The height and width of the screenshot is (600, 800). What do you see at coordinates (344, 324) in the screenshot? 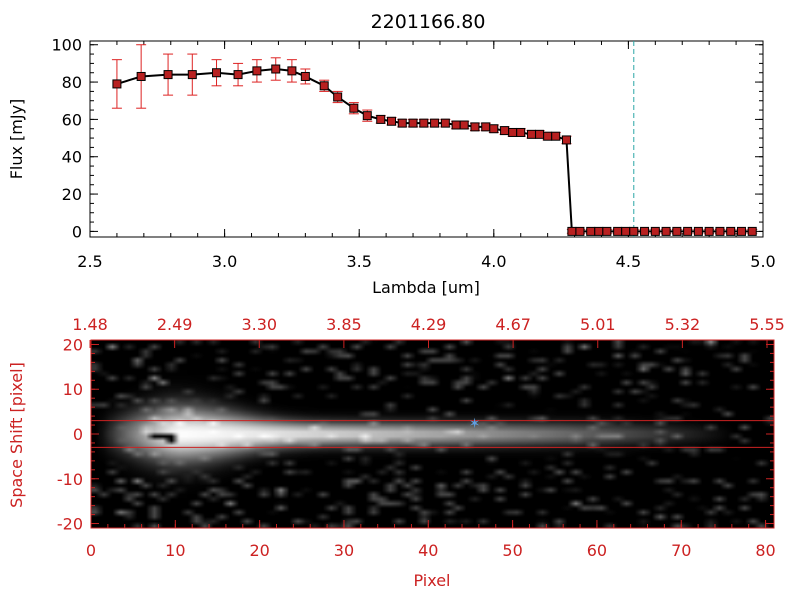
I see `wavelength-tick-label: 3.85` at bounding box center [344, 324].